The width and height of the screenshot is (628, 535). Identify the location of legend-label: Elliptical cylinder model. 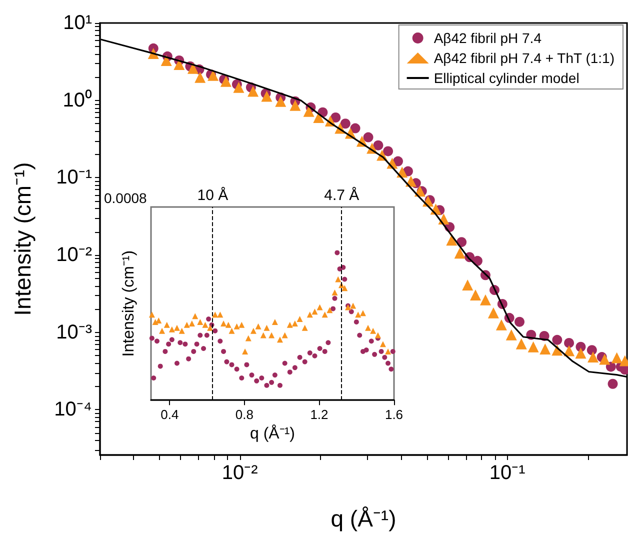
(507, 78).